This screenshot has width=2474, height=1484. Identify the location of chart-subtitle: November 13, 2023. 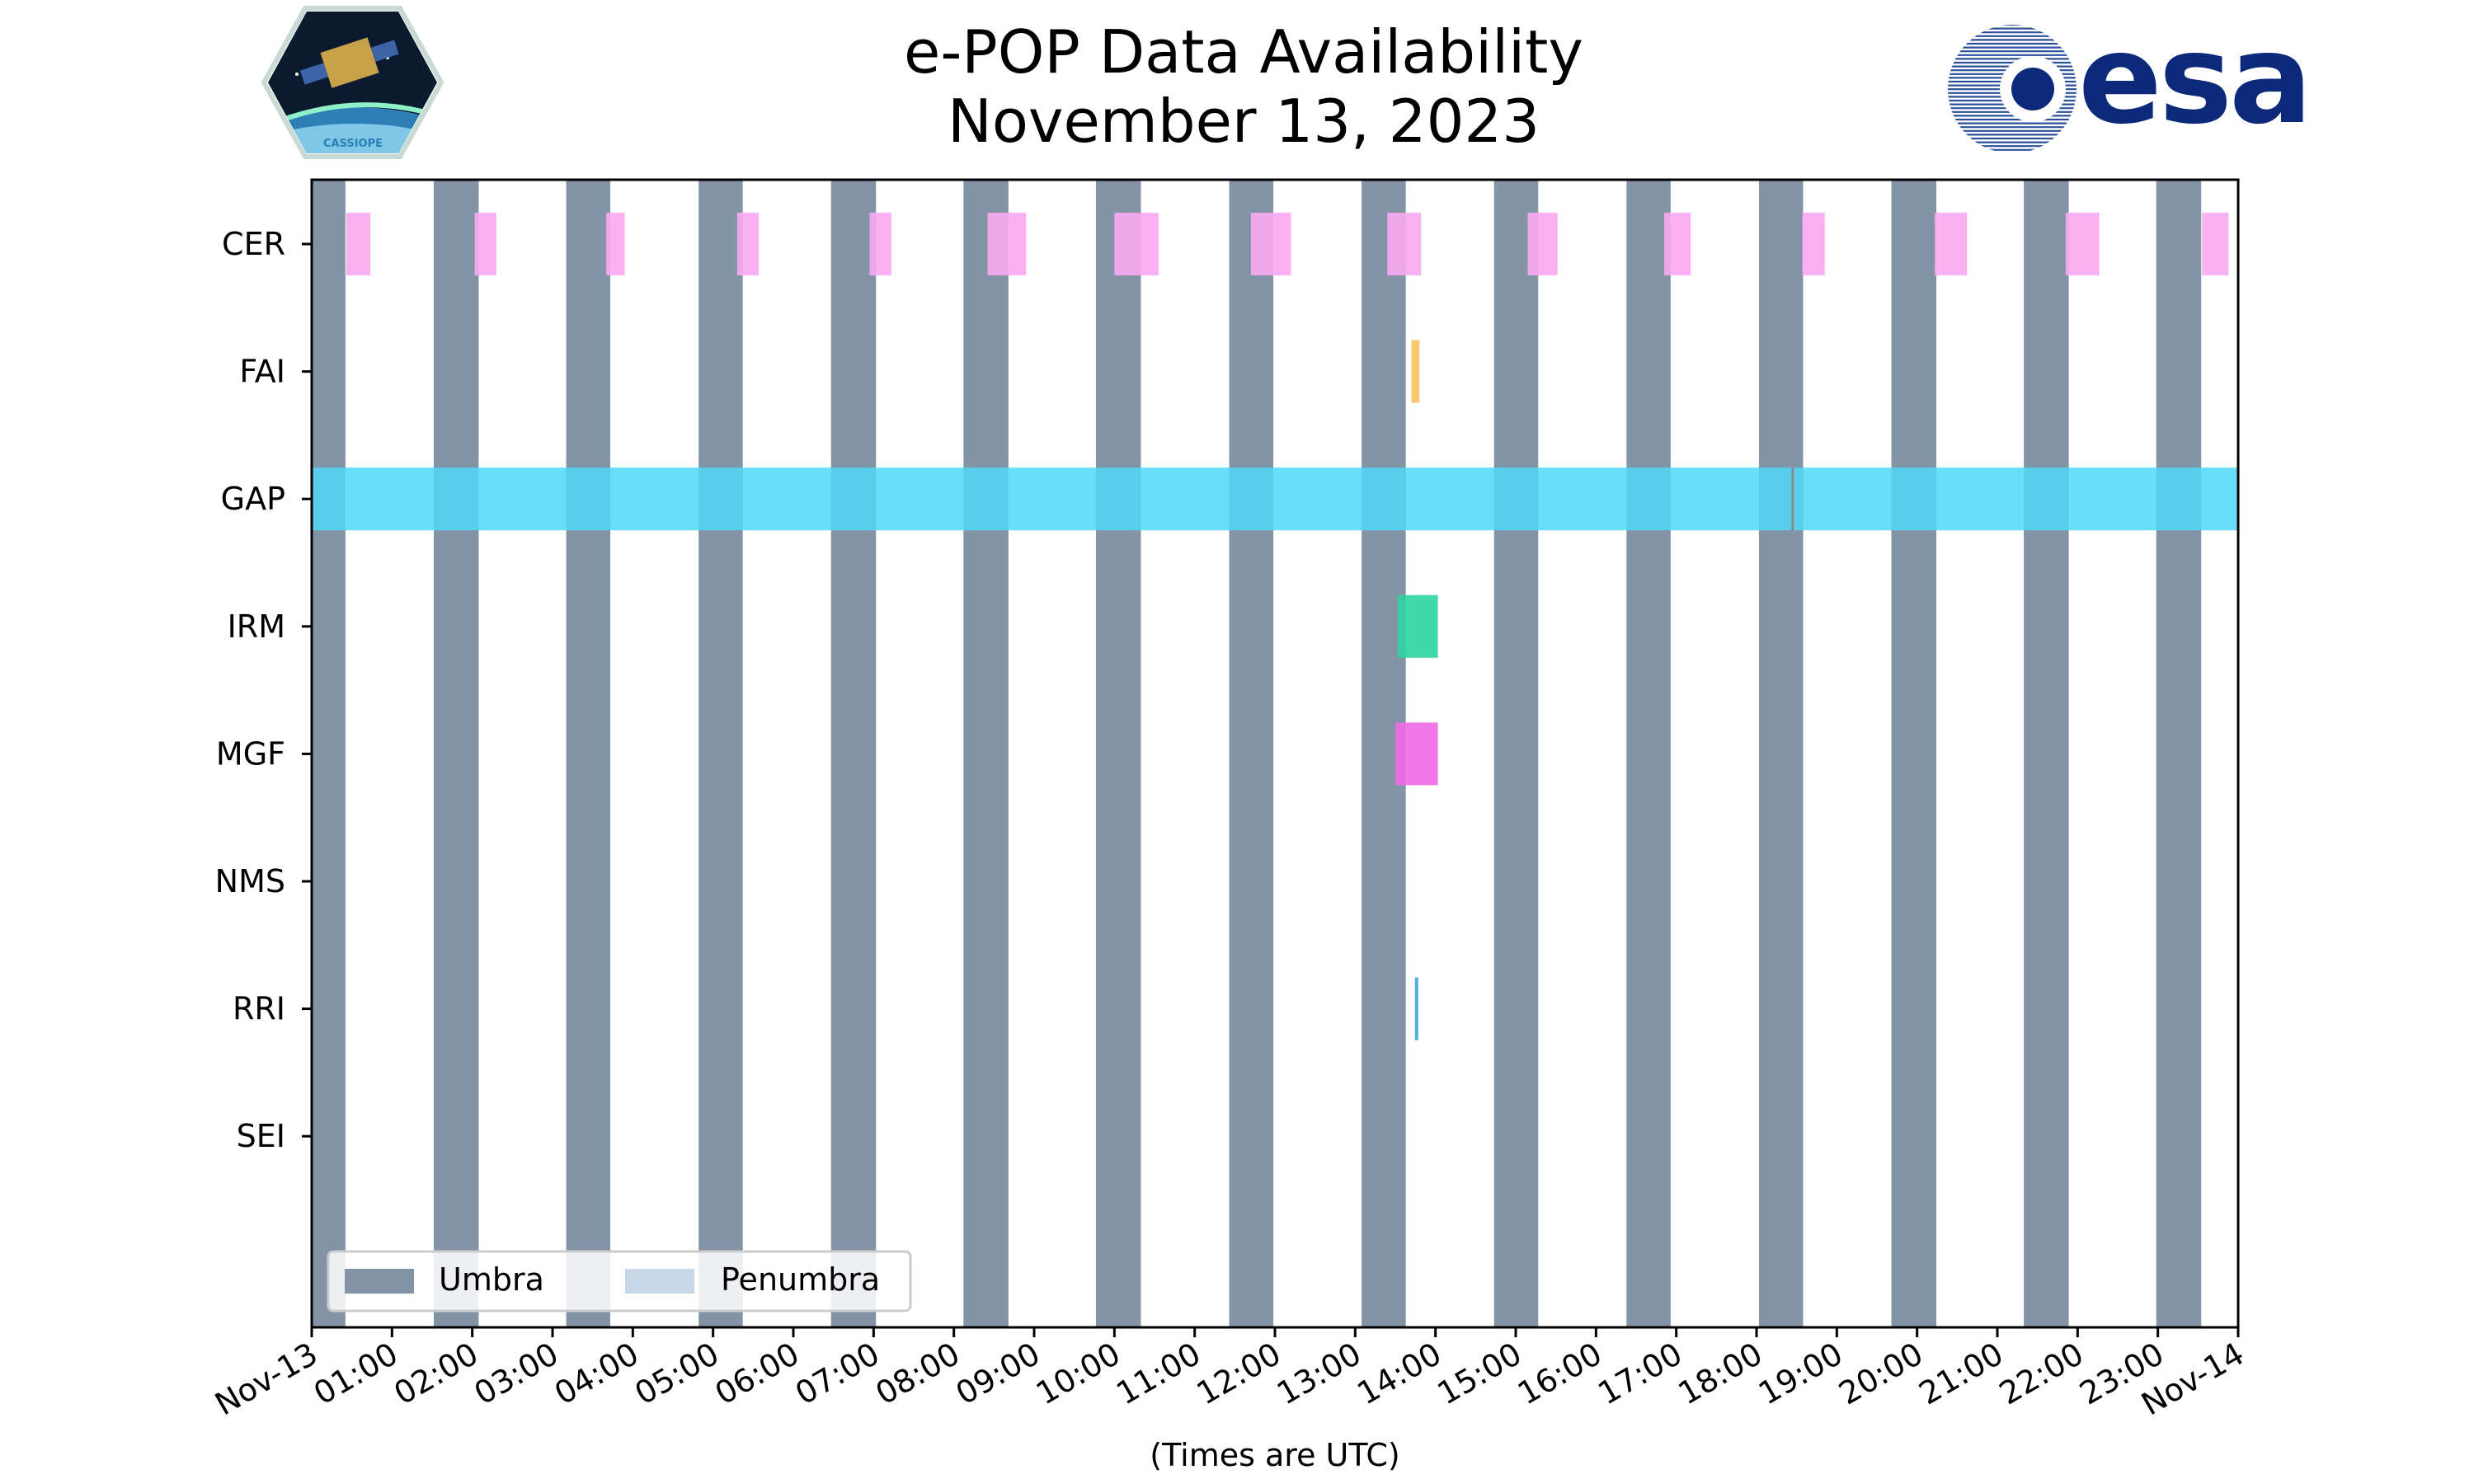
(1244, 121).